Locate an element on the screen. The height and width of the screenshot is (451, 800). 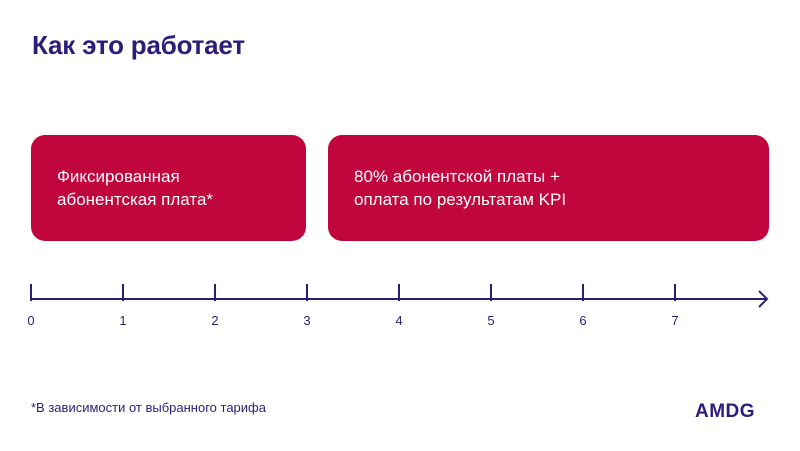
phase-box-text-line: Фиксированная is located at coordinates (118, 176).